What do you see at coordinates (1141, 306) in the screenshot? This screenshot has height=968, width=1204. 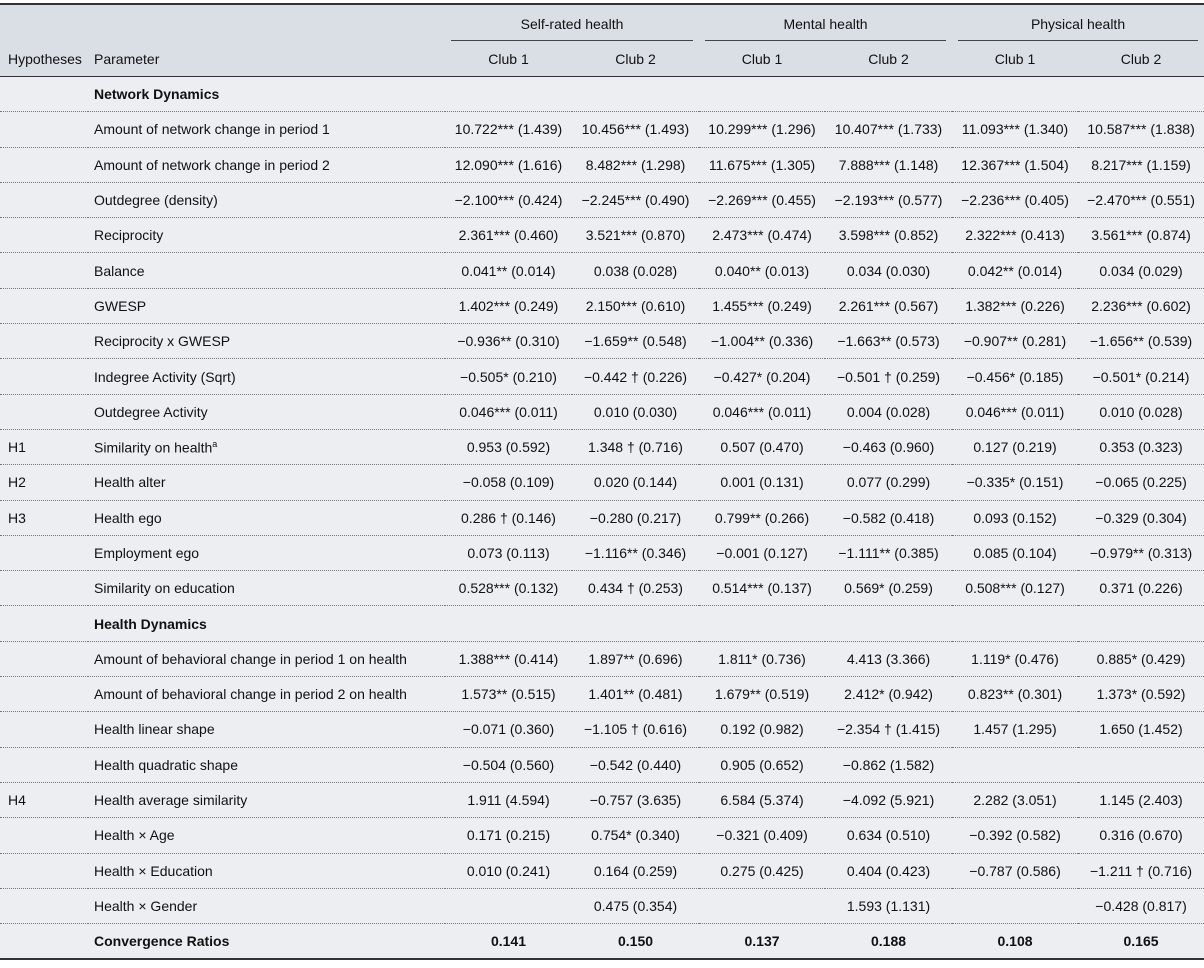 I see `value-cell: 2.236*** (0.602)` at bounding box center [1141, 306].